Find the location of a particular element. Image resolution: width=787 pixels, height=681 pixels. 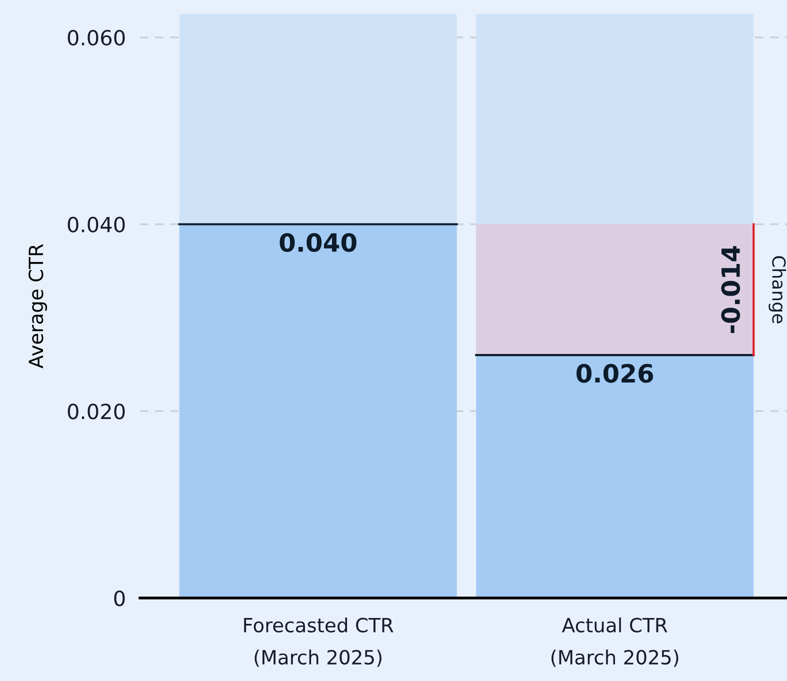

annotation: Change is located at coordinates (777, 290).